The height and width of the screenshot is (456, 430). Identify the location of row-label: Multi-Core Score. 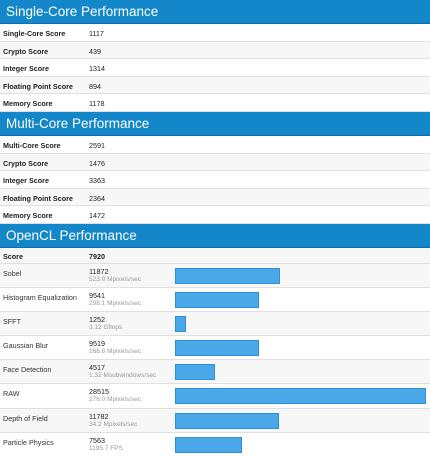
(32, 145).